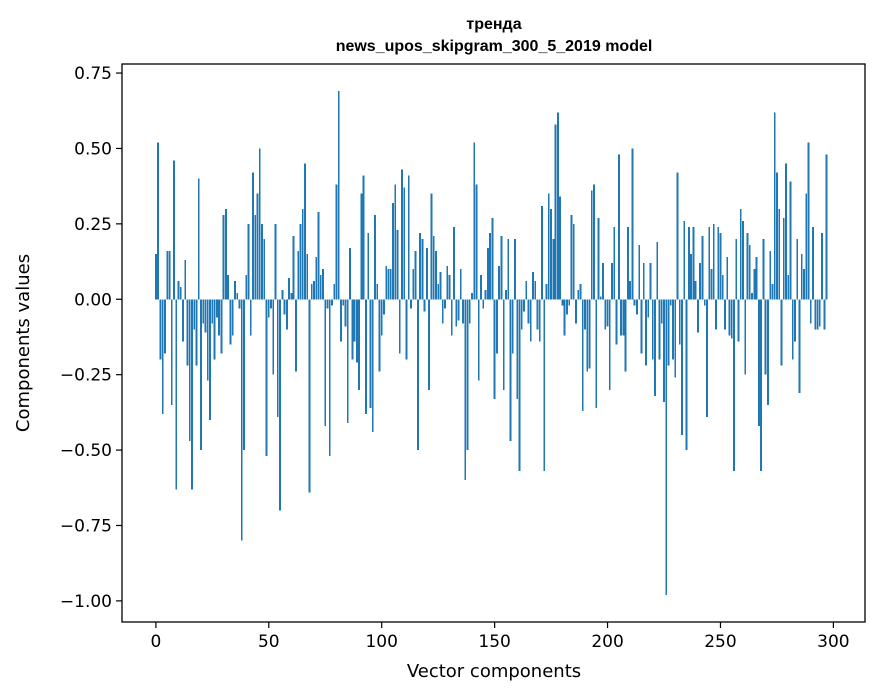 The width and height of the screenshot is (880, 700). Describe the element at coordinates (93, 149) in the screenshot. I see `y-tick-label: 0.50` at that location.